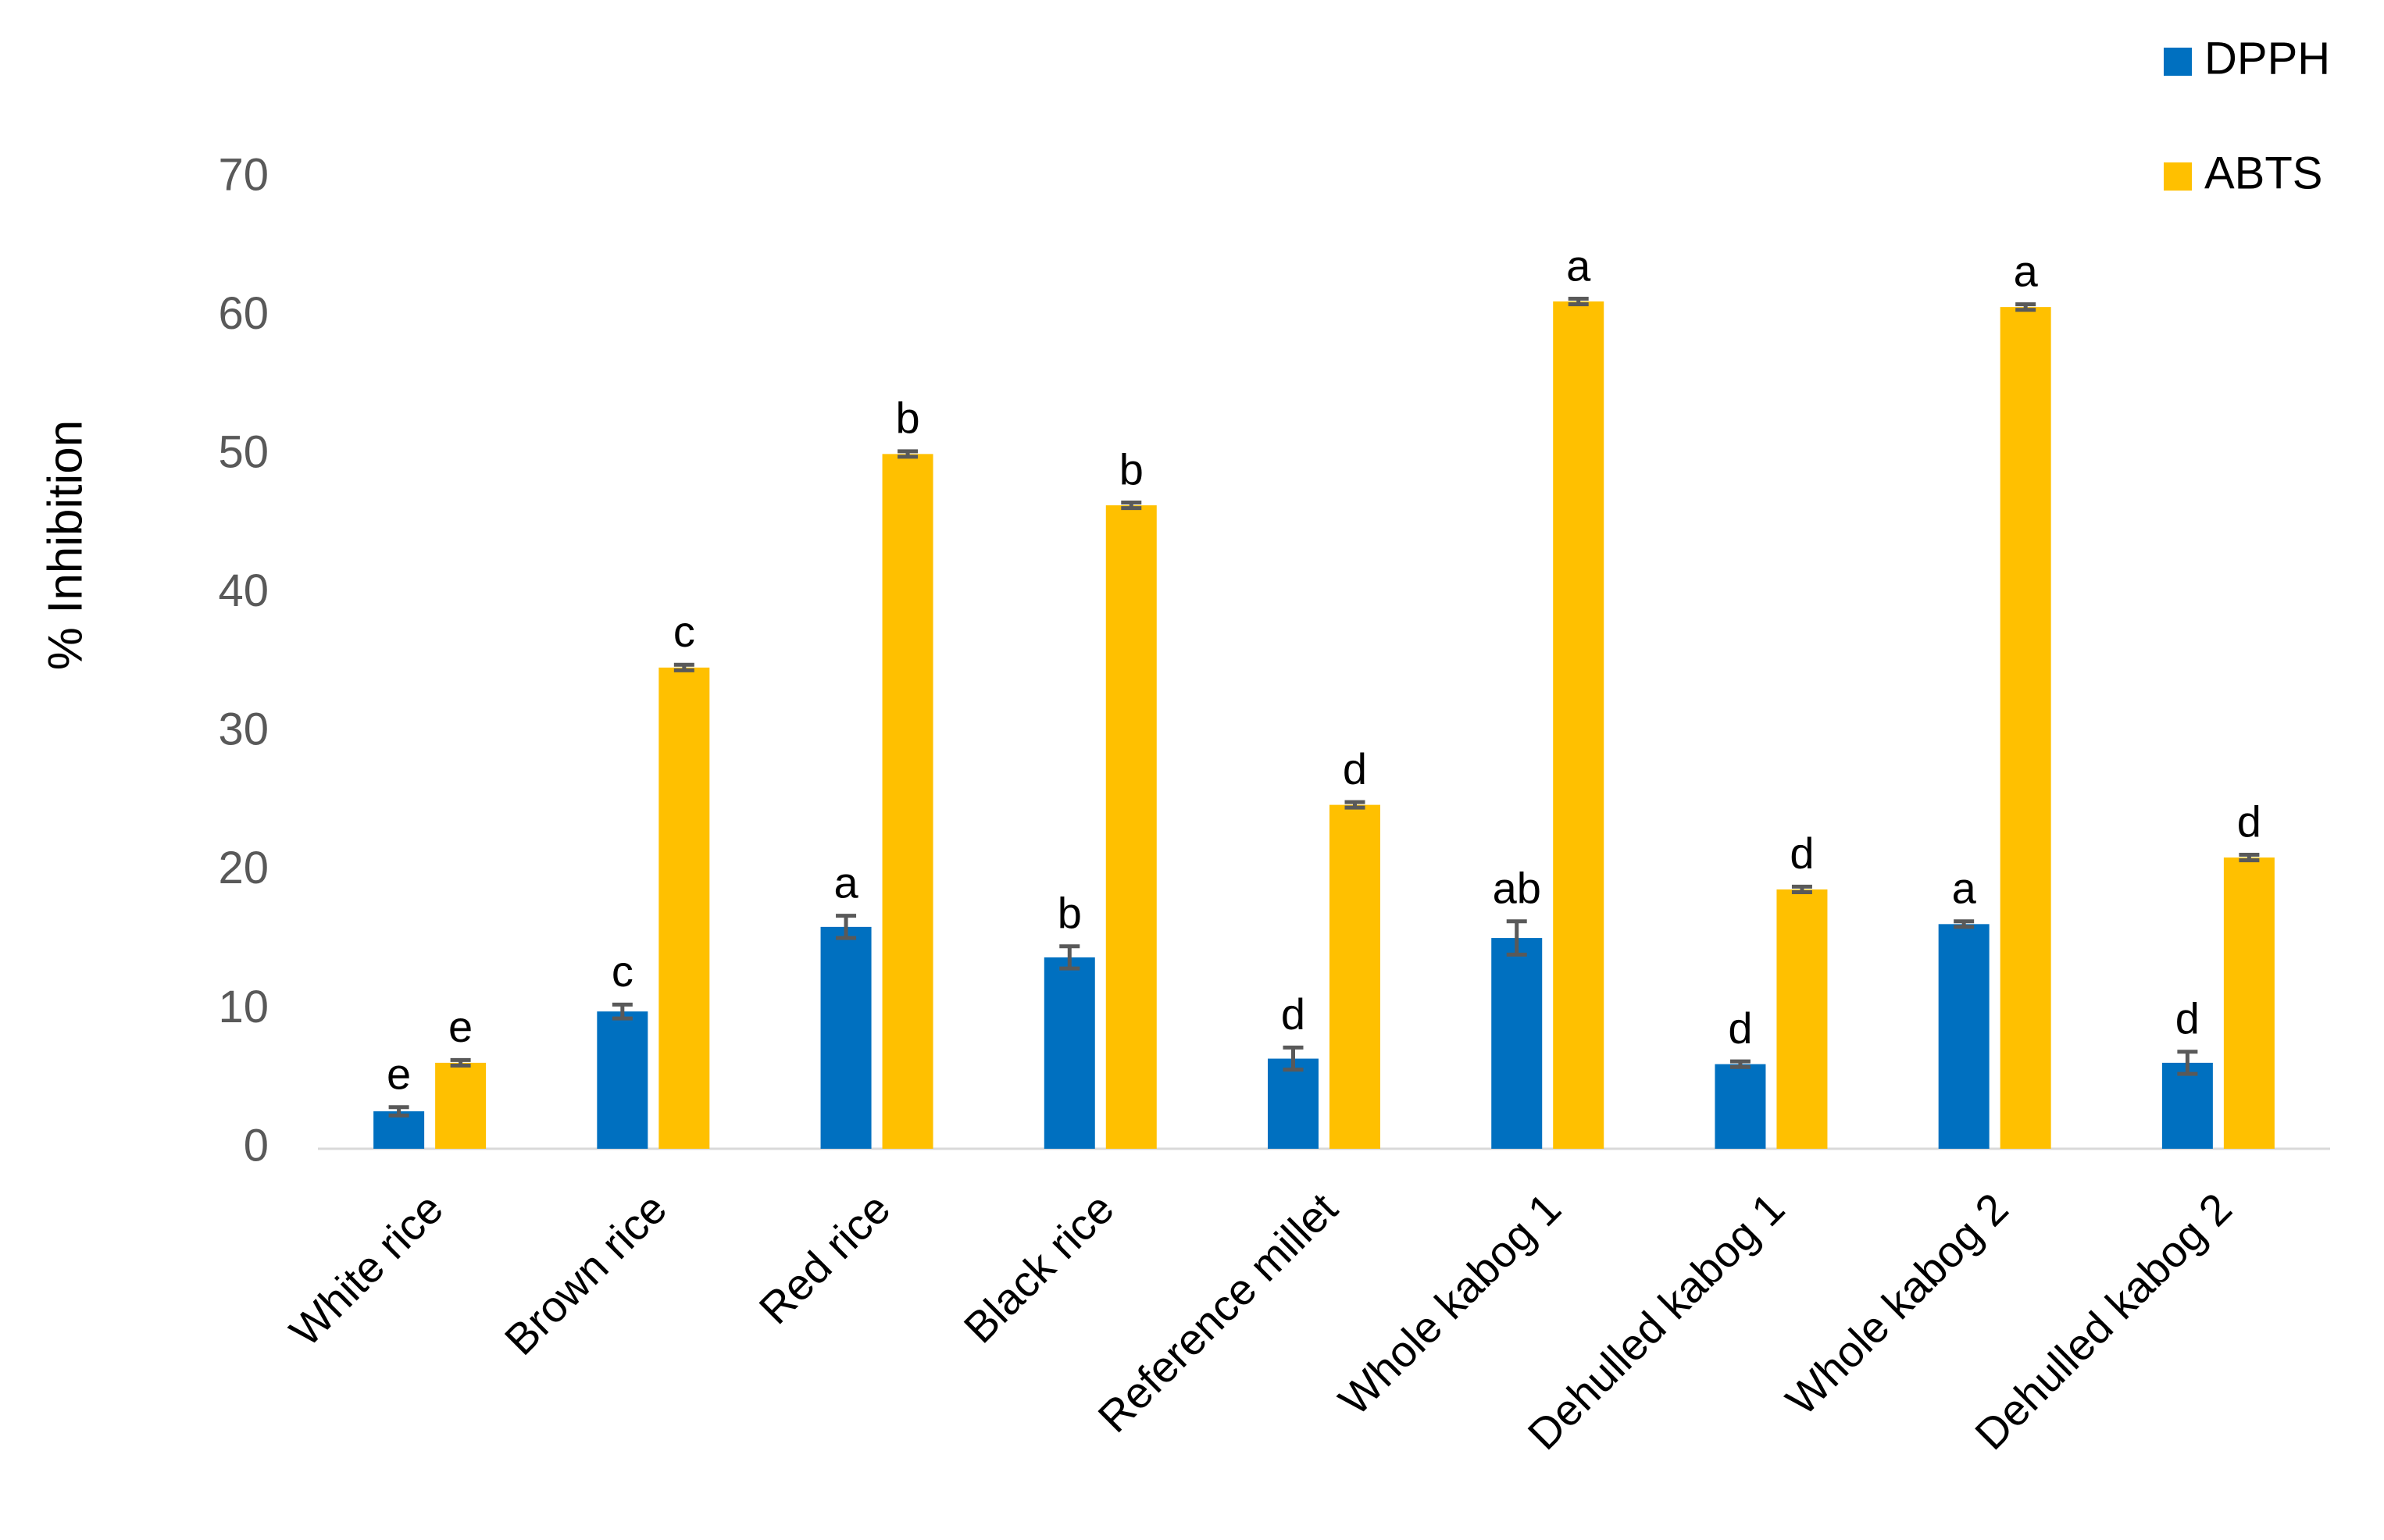 Image resolution: width=2384 pixels, height=1540 pixels. I want to click on y-tick-label: 10, so click(243, 1007).